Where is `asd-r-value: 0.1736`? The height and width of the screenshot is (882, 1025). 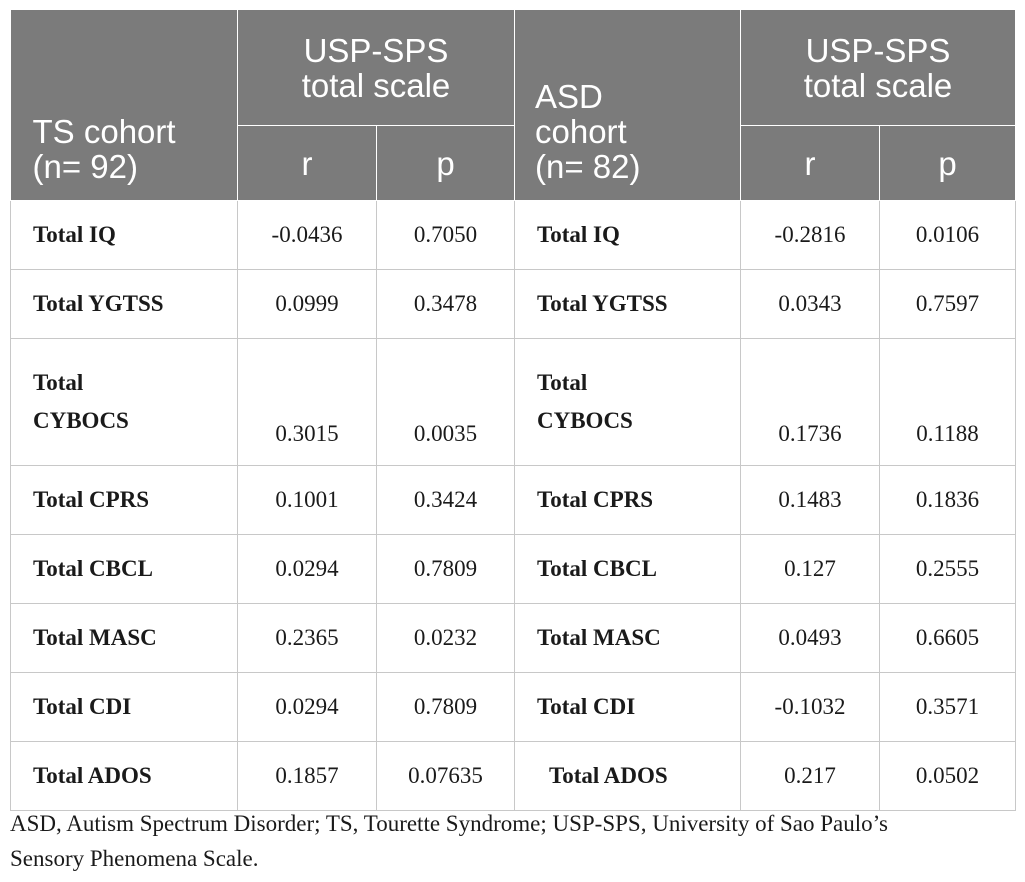
asd-r-value: 0.1736 is located at coordinates (810, 402).